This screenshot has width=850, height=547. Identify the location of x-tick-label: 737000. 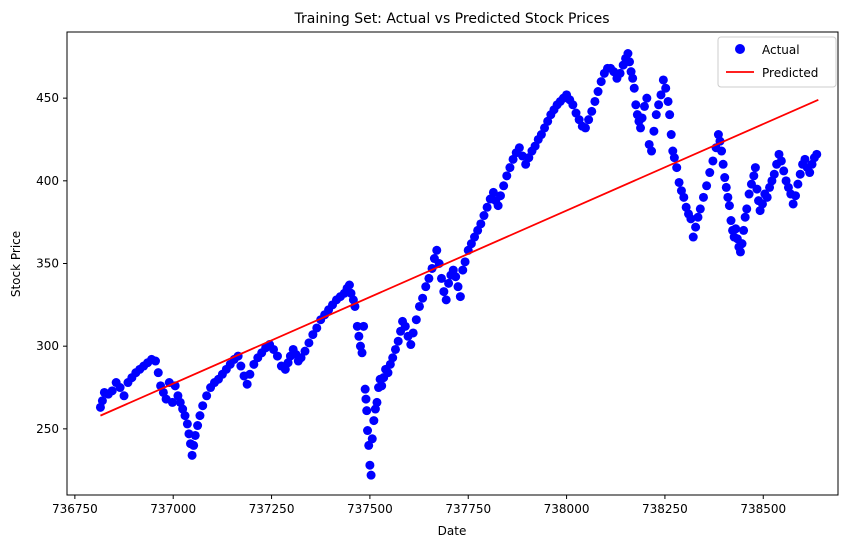
(173, 509).